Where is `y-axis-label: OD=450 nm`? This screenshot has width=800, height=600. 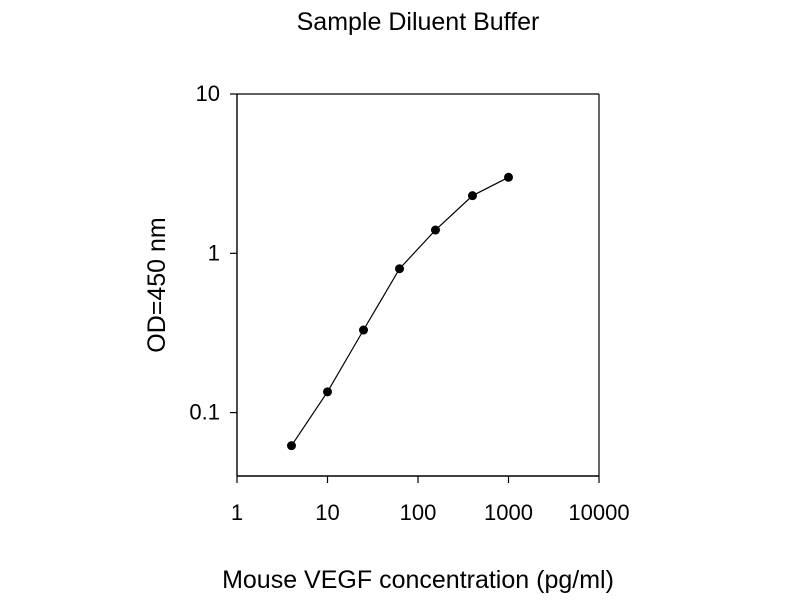 y-axis-label: OD=450 nm is located at coordinates (157, 285).